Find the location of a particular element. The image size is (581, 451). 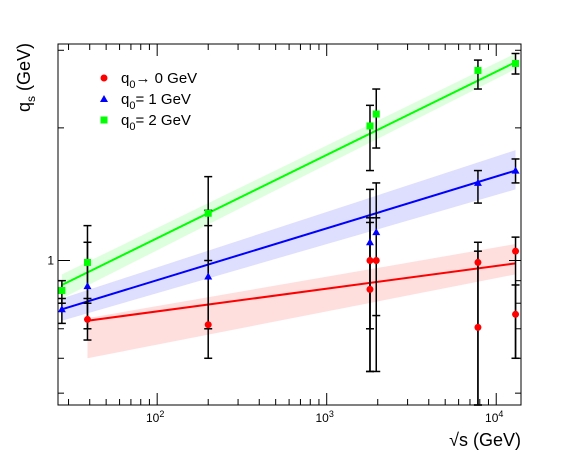

legend-label: q0= 2 GeV is located at coordinates (156, 122).